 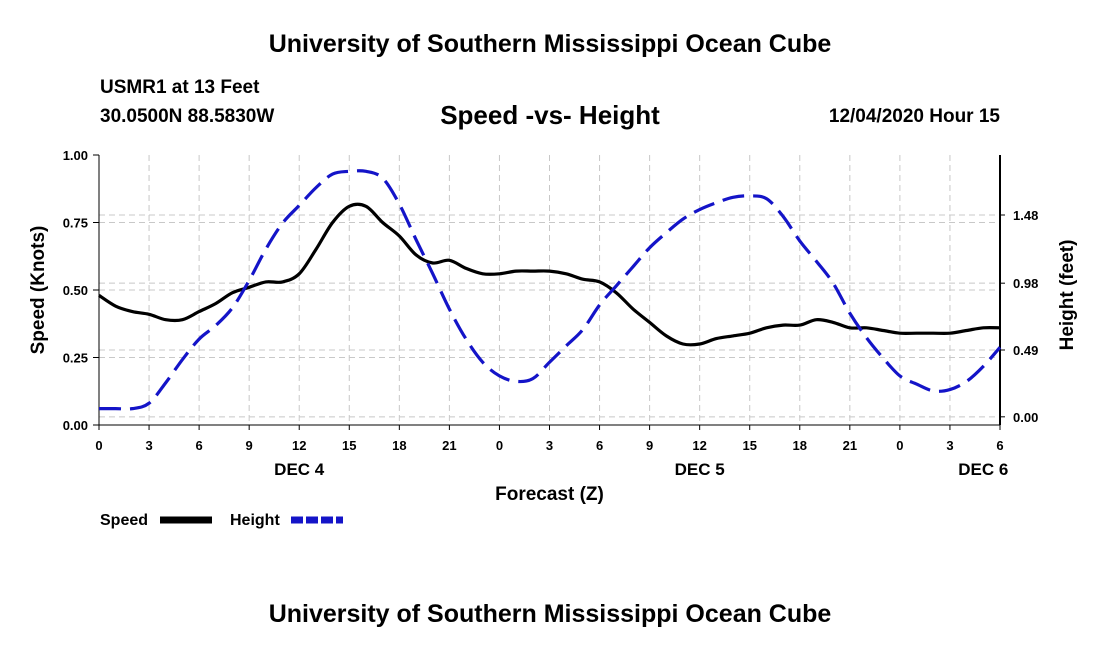 I want to click on datetime-label: 12/04/2020 Hour 15, so click(x=914, y=116).